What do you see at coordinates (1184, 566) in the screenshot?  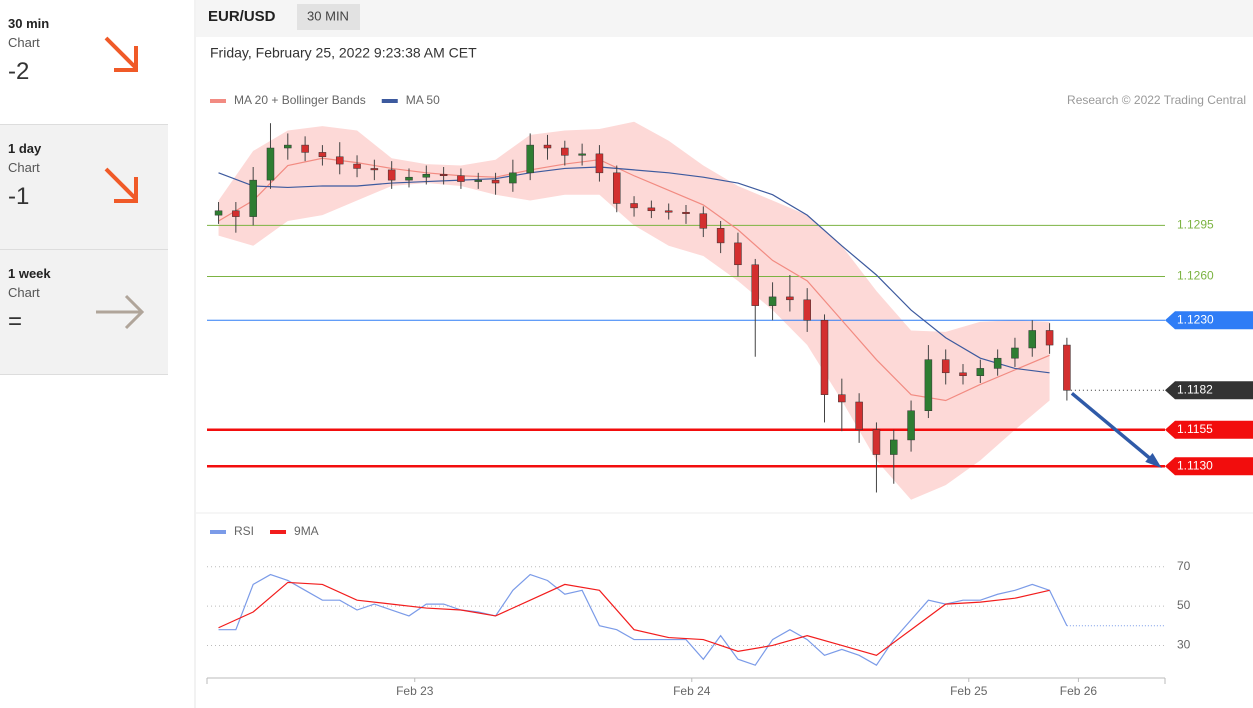 I see `y-tick-label: 70` at bounding box center [1184, 566].